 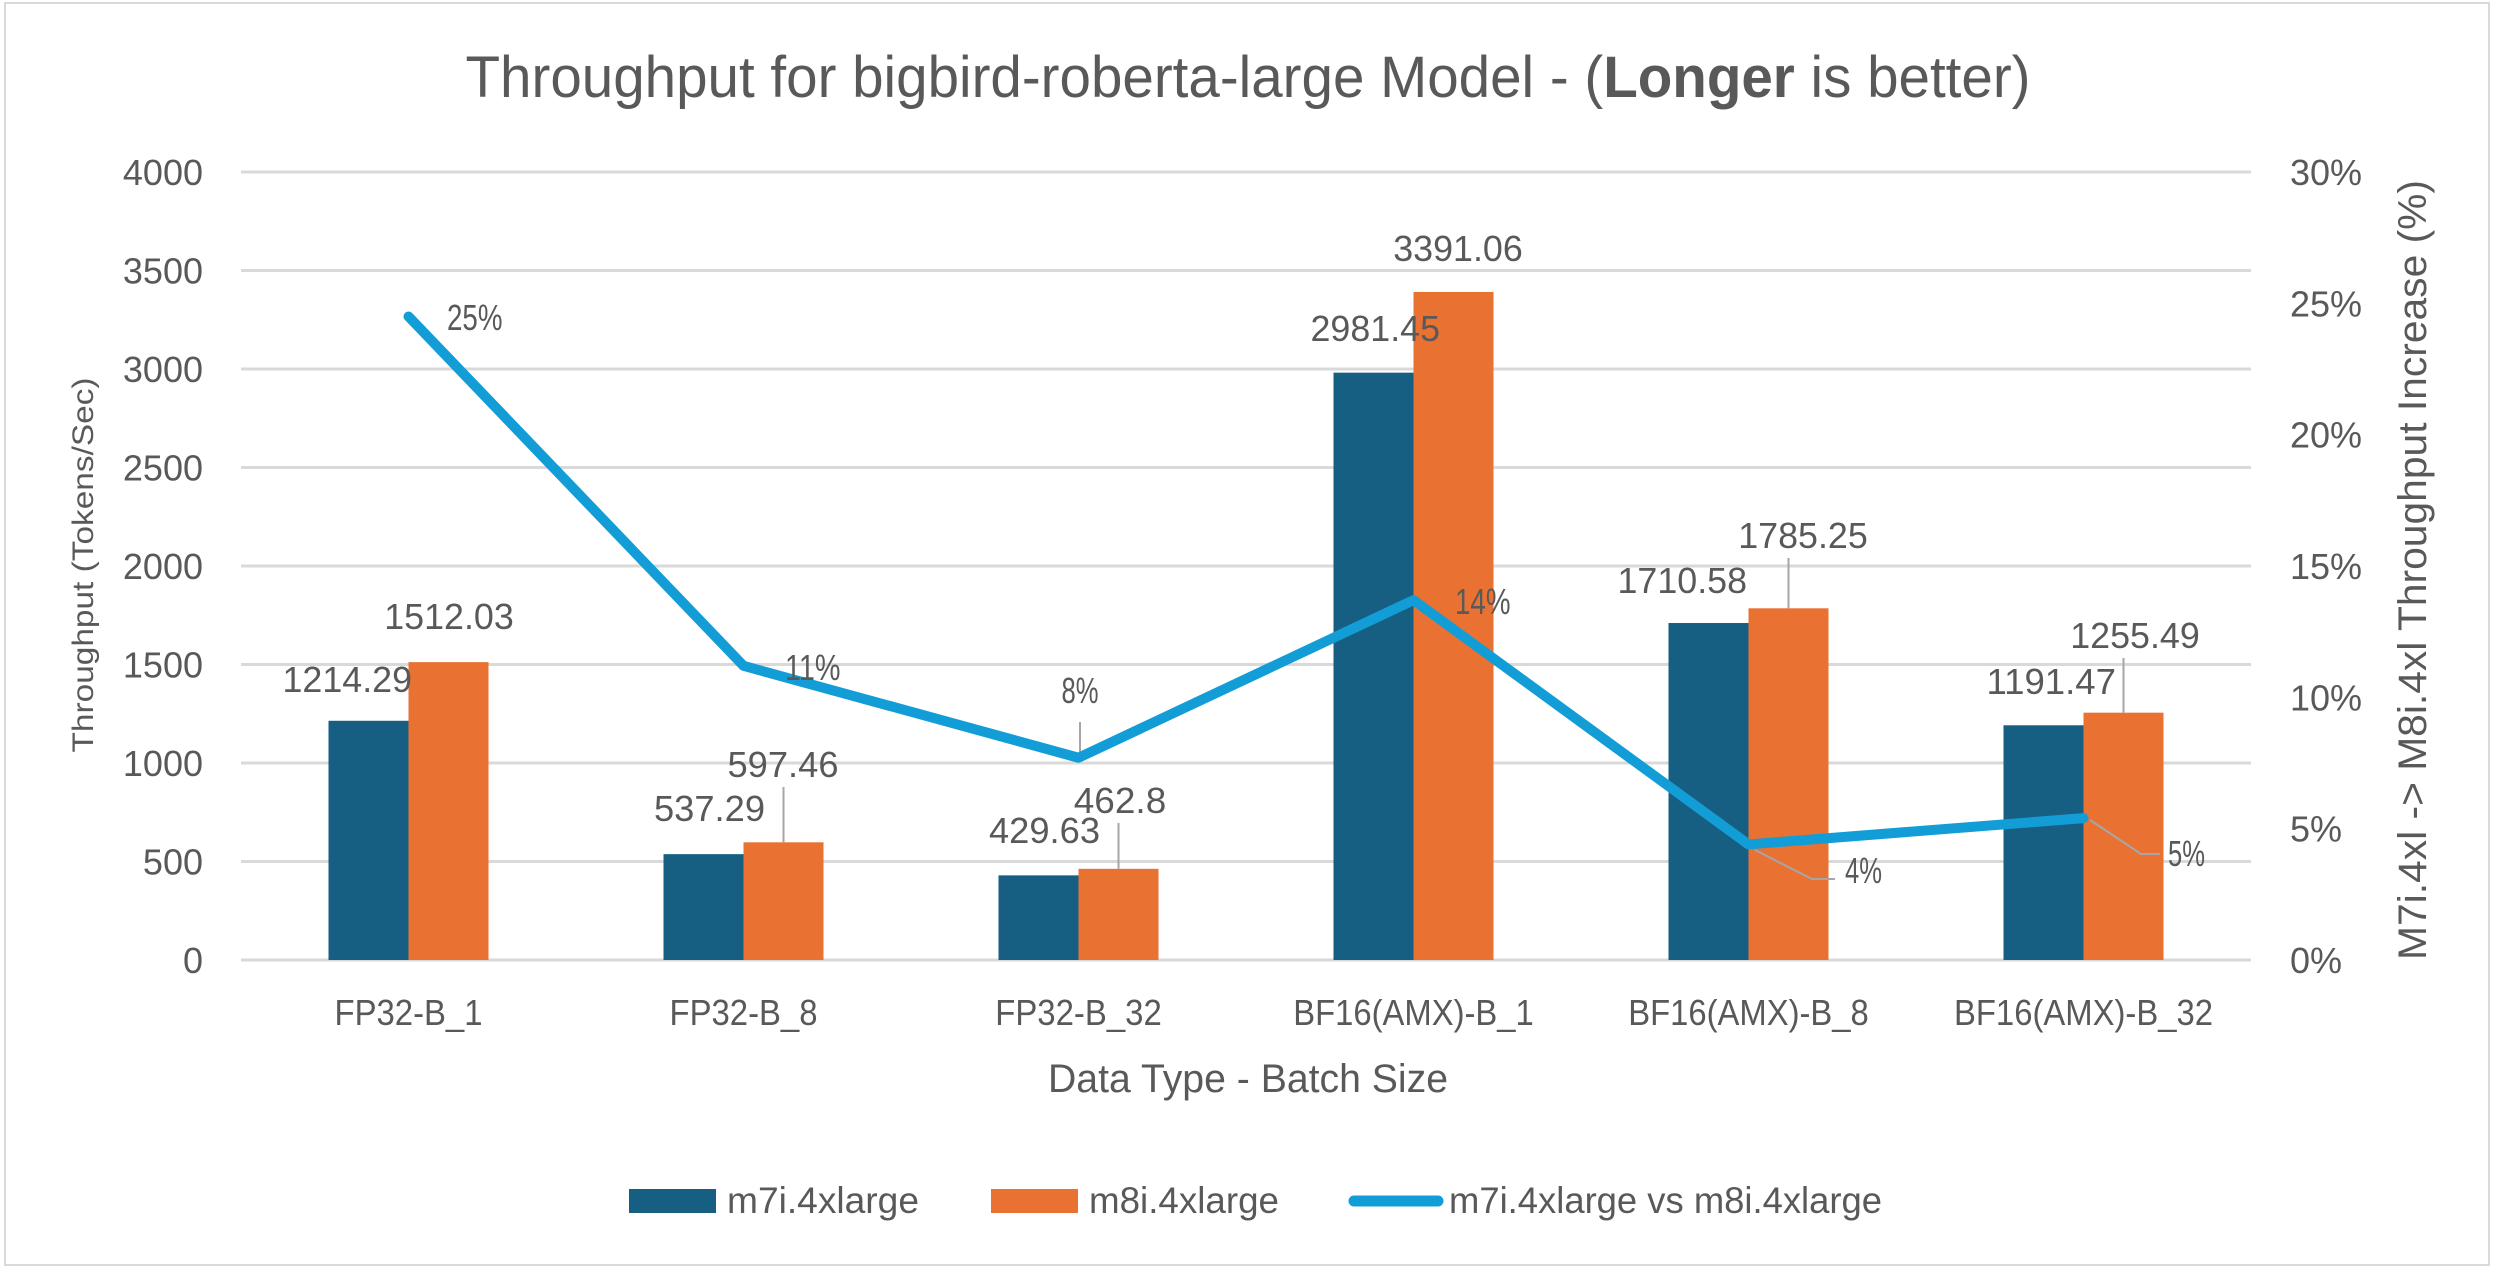 I want to click on y2-axis-ticks: 0% 5% 10% 15% 20% 25% 30%, so click(x=2326, y=566).